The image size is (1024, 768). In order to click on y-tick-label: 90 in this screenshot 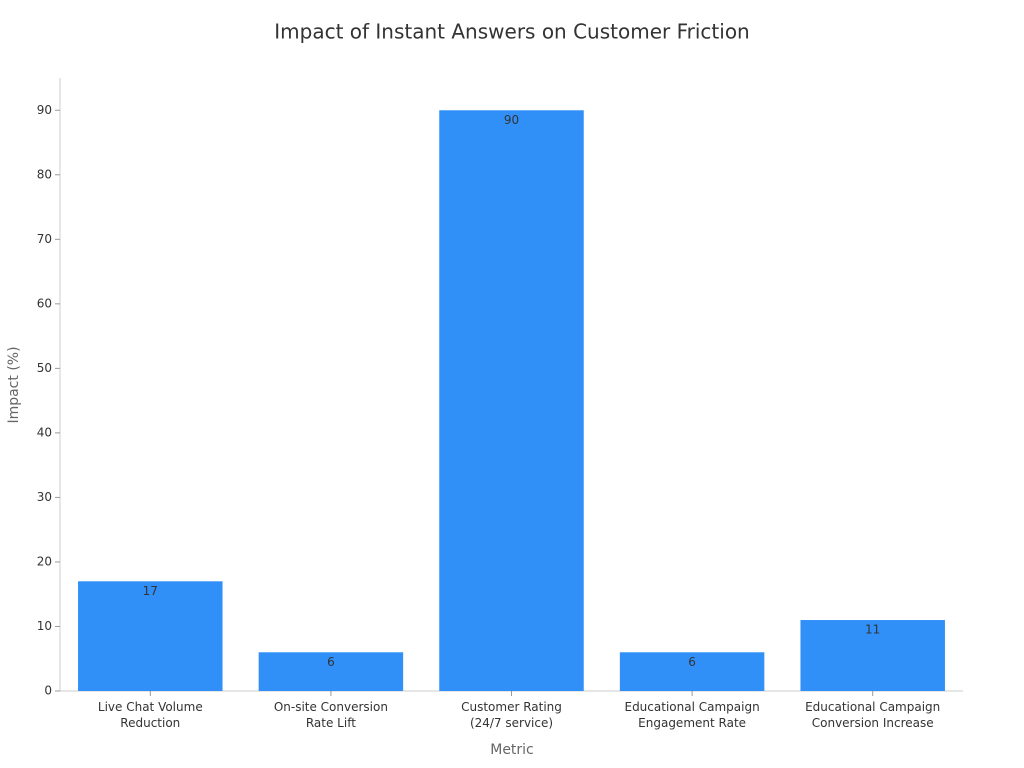, I will do `click(44, 110)`.